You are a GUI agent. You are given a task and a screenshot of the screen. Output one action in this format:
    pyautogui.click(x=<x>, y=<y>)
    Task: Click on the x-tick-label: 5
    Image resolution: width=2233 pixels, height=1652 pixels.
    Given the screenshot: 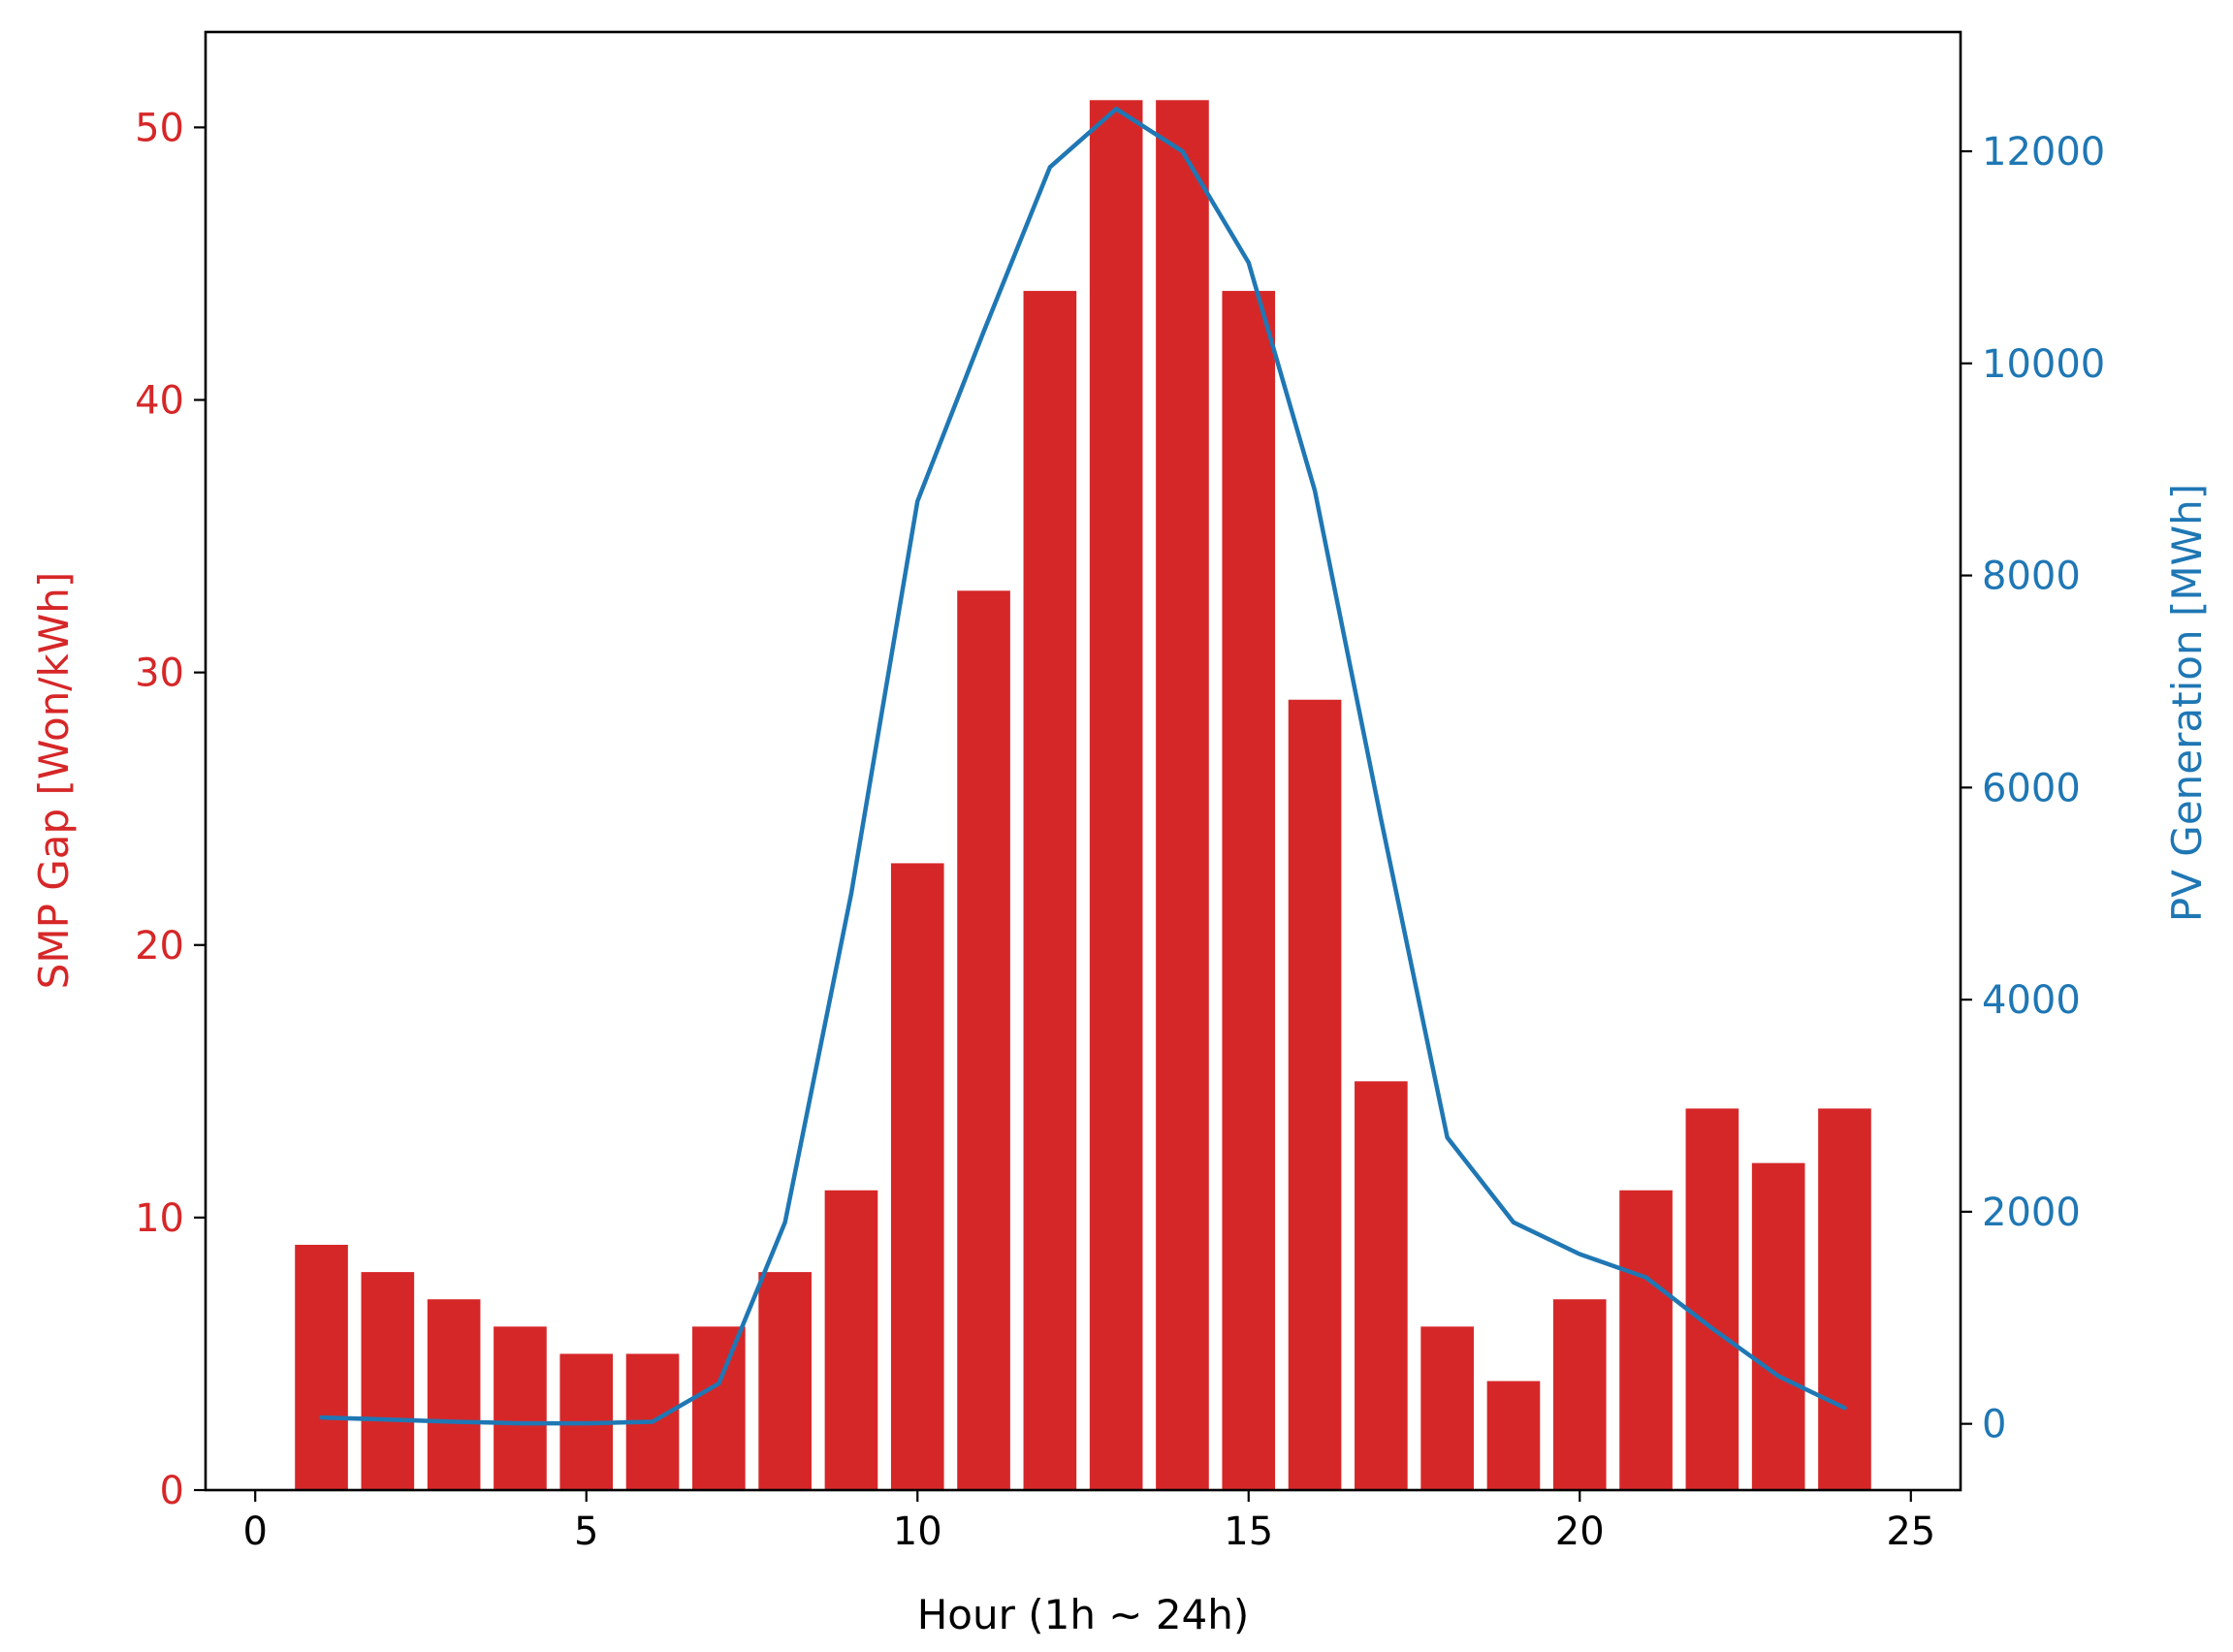 What is the action you would take?
    pyautogui.click(x=586, y=1532)
    